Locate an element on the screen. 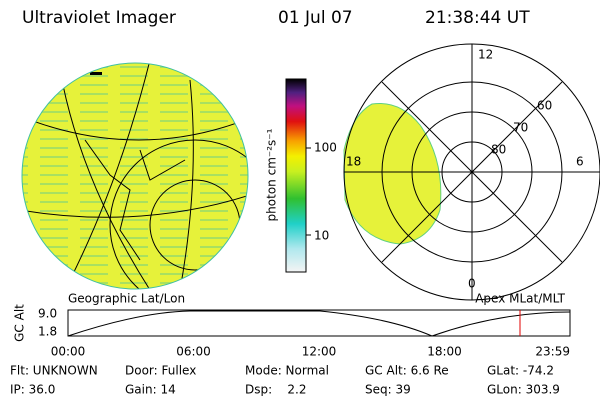  time-tick: 12:00 is located at coordinates (319, 352).